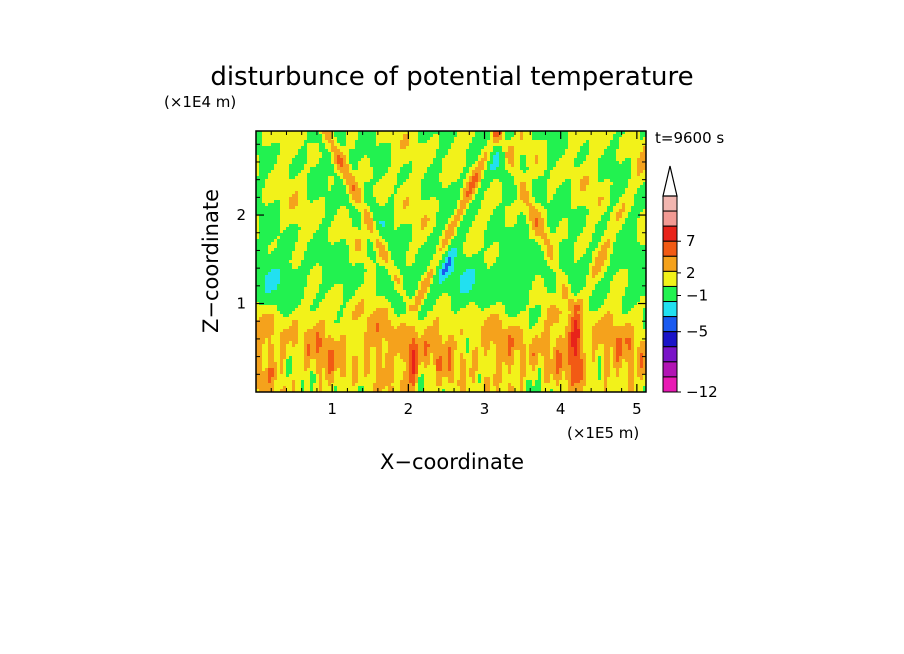  What do you see at coordinates (241, 215) in the screenshot?
I see `y-tick-label: 2` at bounding box center [241, 215].